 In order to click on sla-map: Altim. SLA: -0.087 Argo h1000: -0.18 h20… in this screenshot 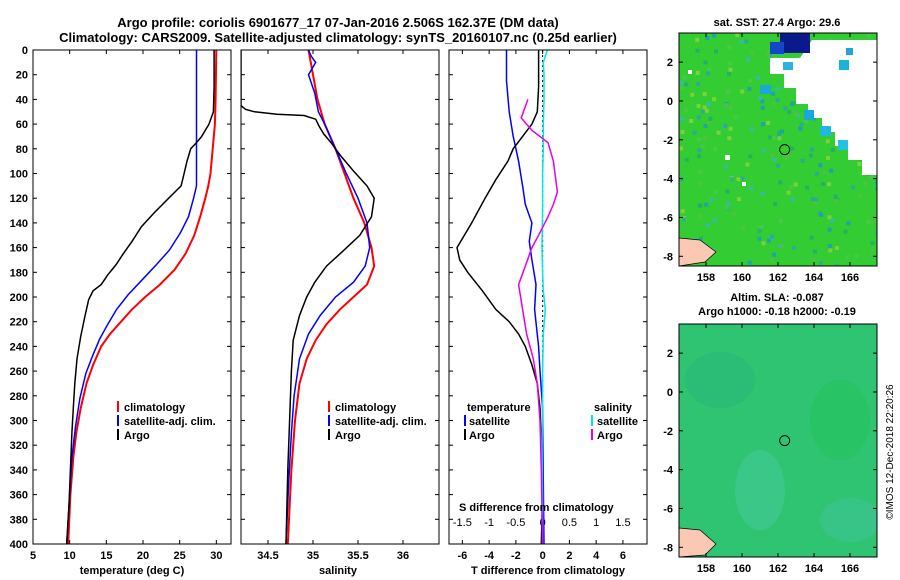, I will do `click(770, 433)`.